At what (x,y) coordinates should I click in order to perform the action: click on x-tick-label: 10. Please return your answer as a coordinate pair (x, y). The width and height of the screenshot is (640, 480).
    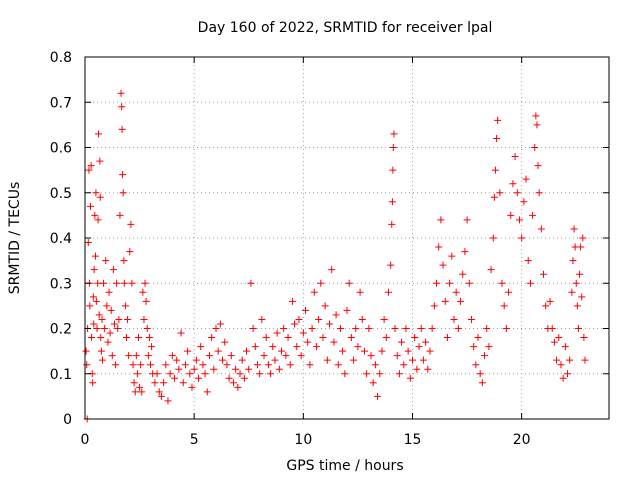
    Looking at the image, I should click on (303, 440).